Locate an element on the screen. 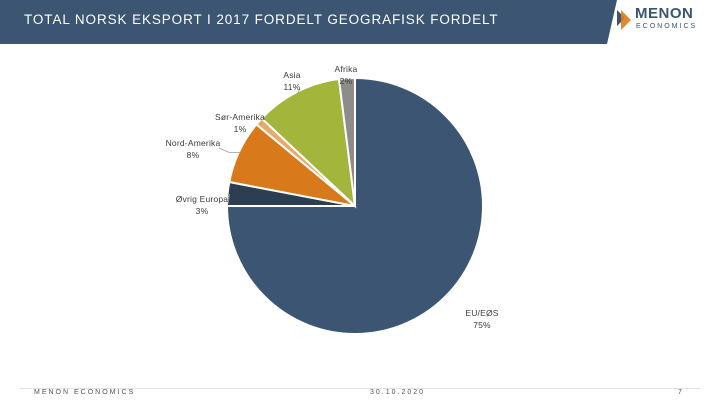 Image resolution: width=720 pixels, height=405 pixels. logo-background is located at coordinates (663, 22).